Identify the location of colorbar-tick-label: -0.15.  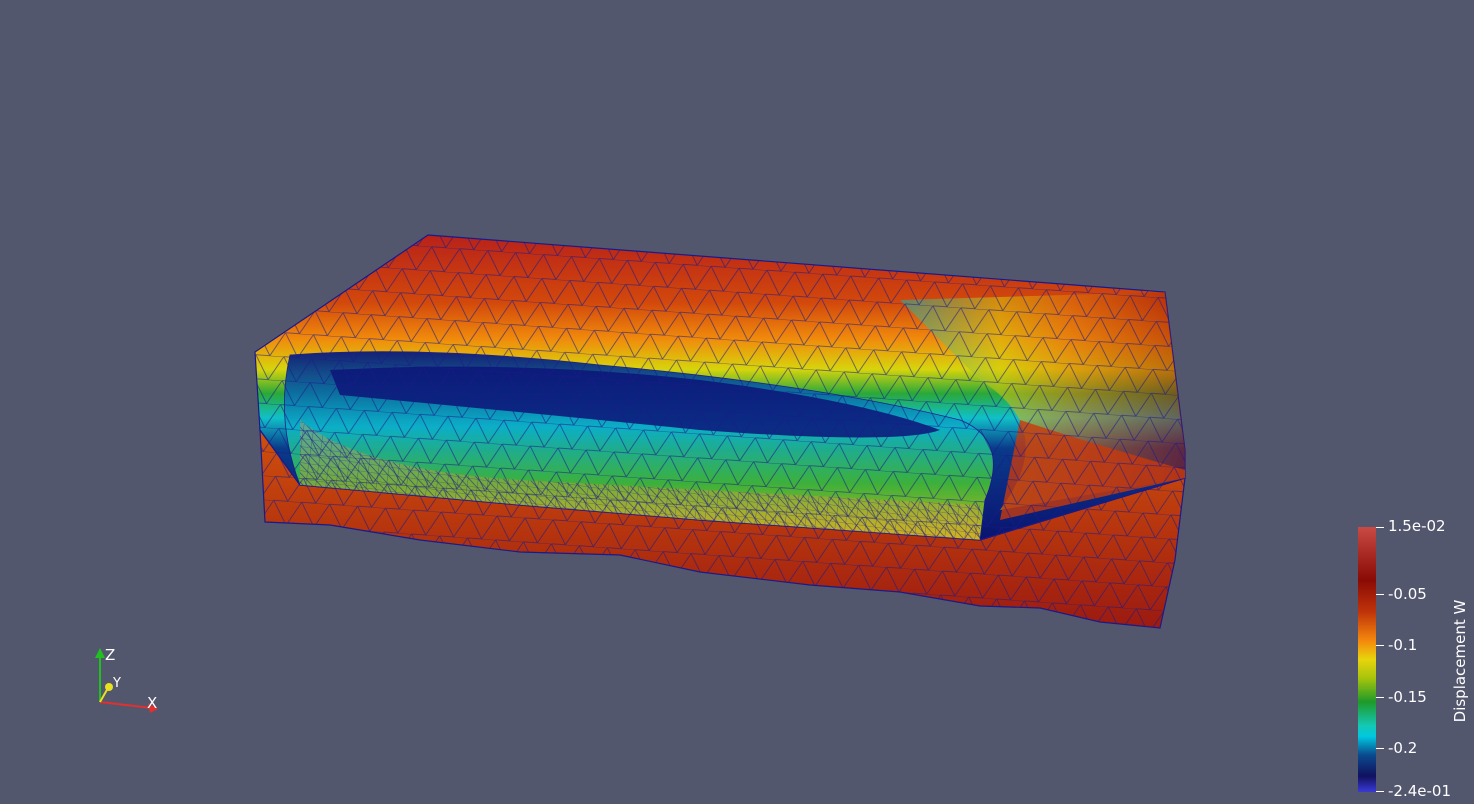
(1407, 697).